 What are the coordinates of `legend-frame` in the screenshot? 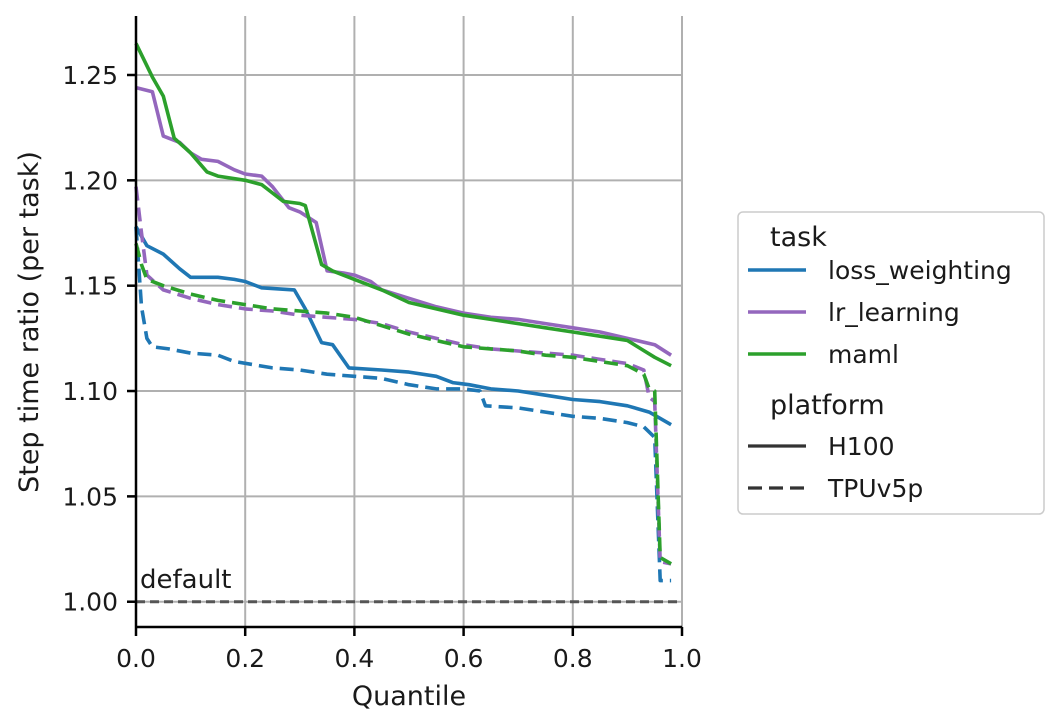 It's located at (891, 363).